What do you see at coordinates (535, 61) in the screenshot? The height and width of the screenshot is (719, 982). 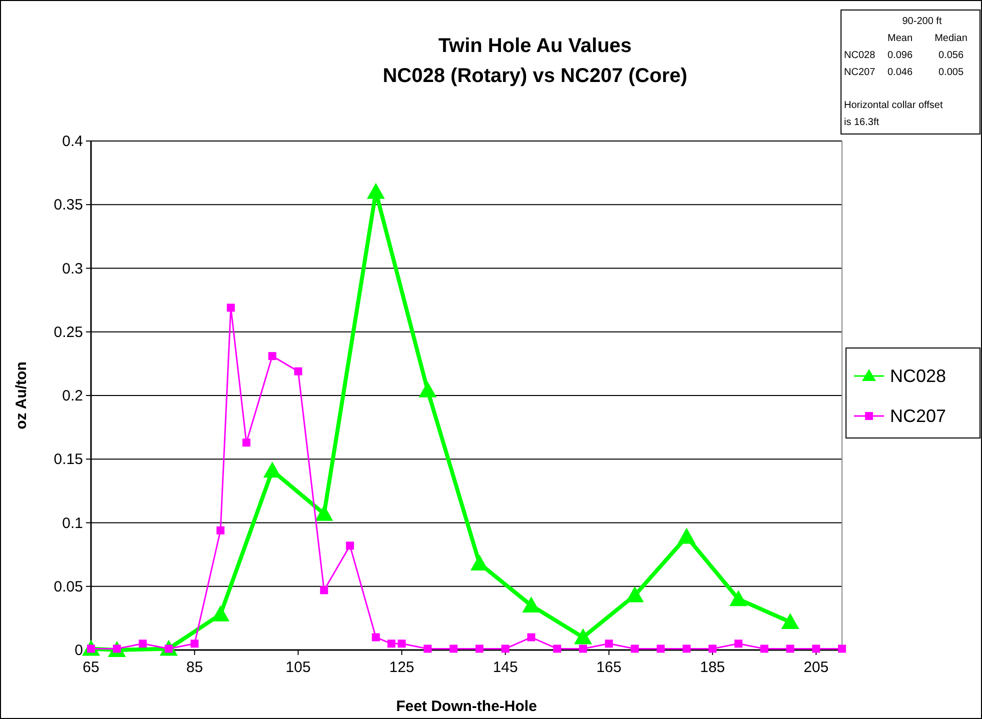 I see `chart-title: Twin Hole Au Values NC028 (Rotary) vs NC207 (Core)` at bounding box center [535, 61].